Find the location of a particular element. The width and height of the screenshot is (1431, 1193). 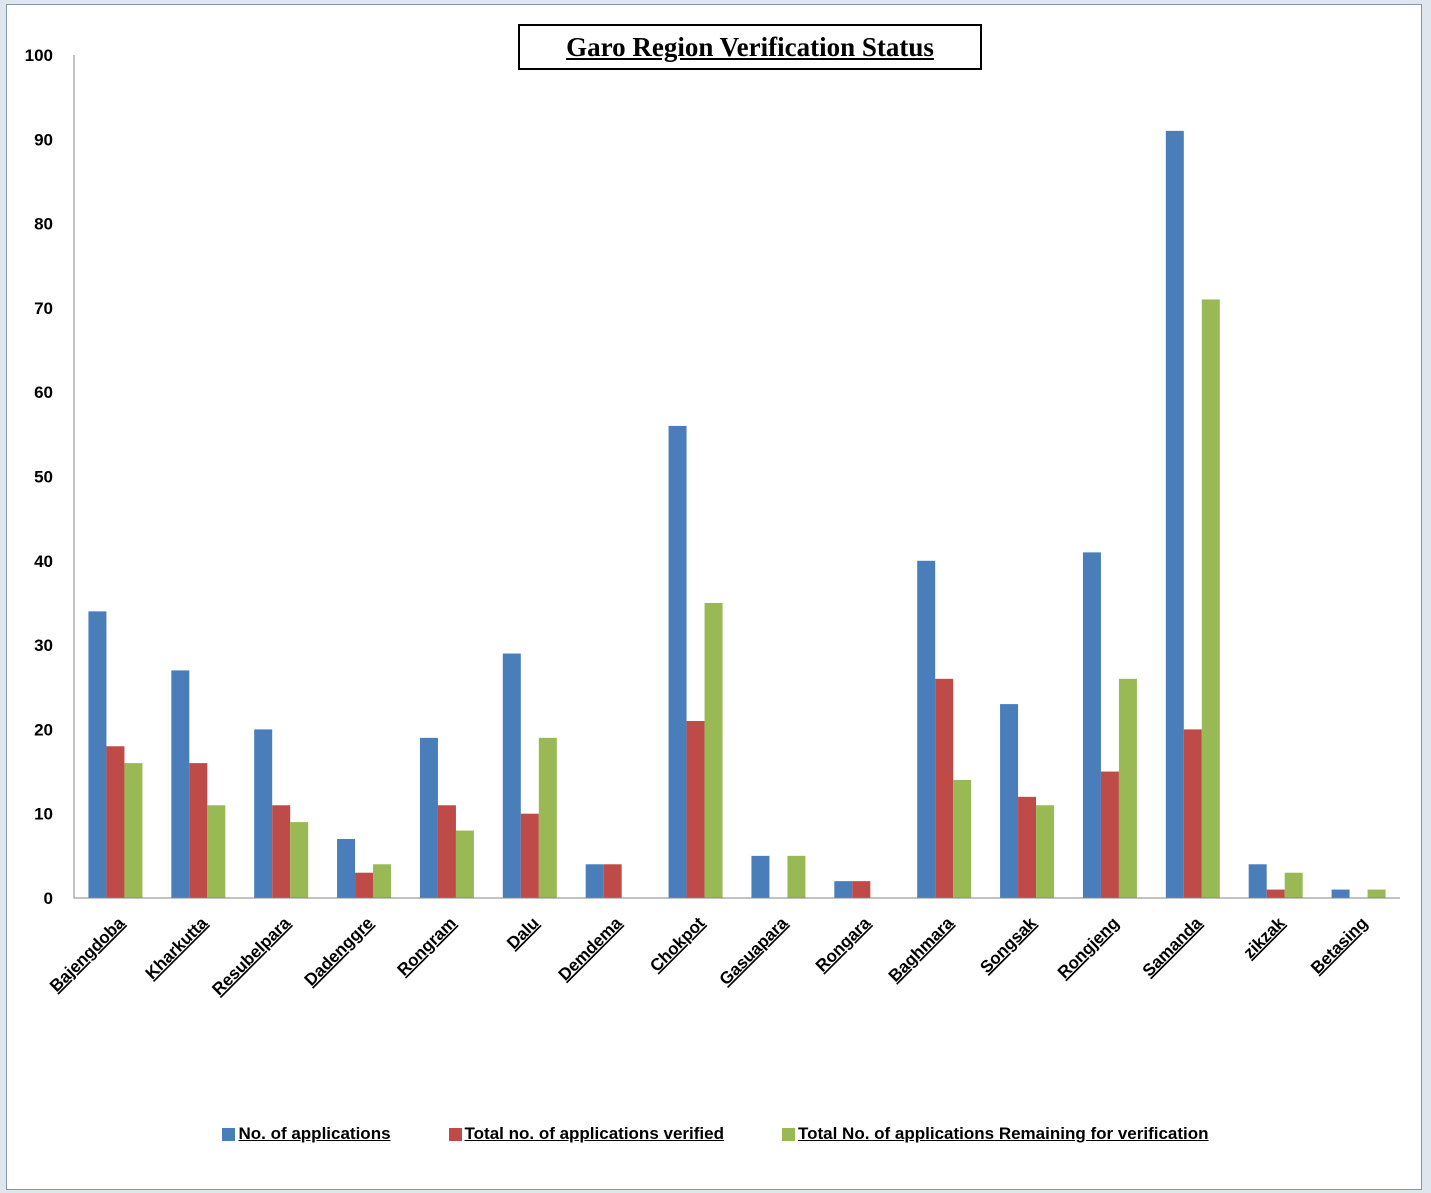

y-tick-label: 100 is located at coordinates (39, 55).